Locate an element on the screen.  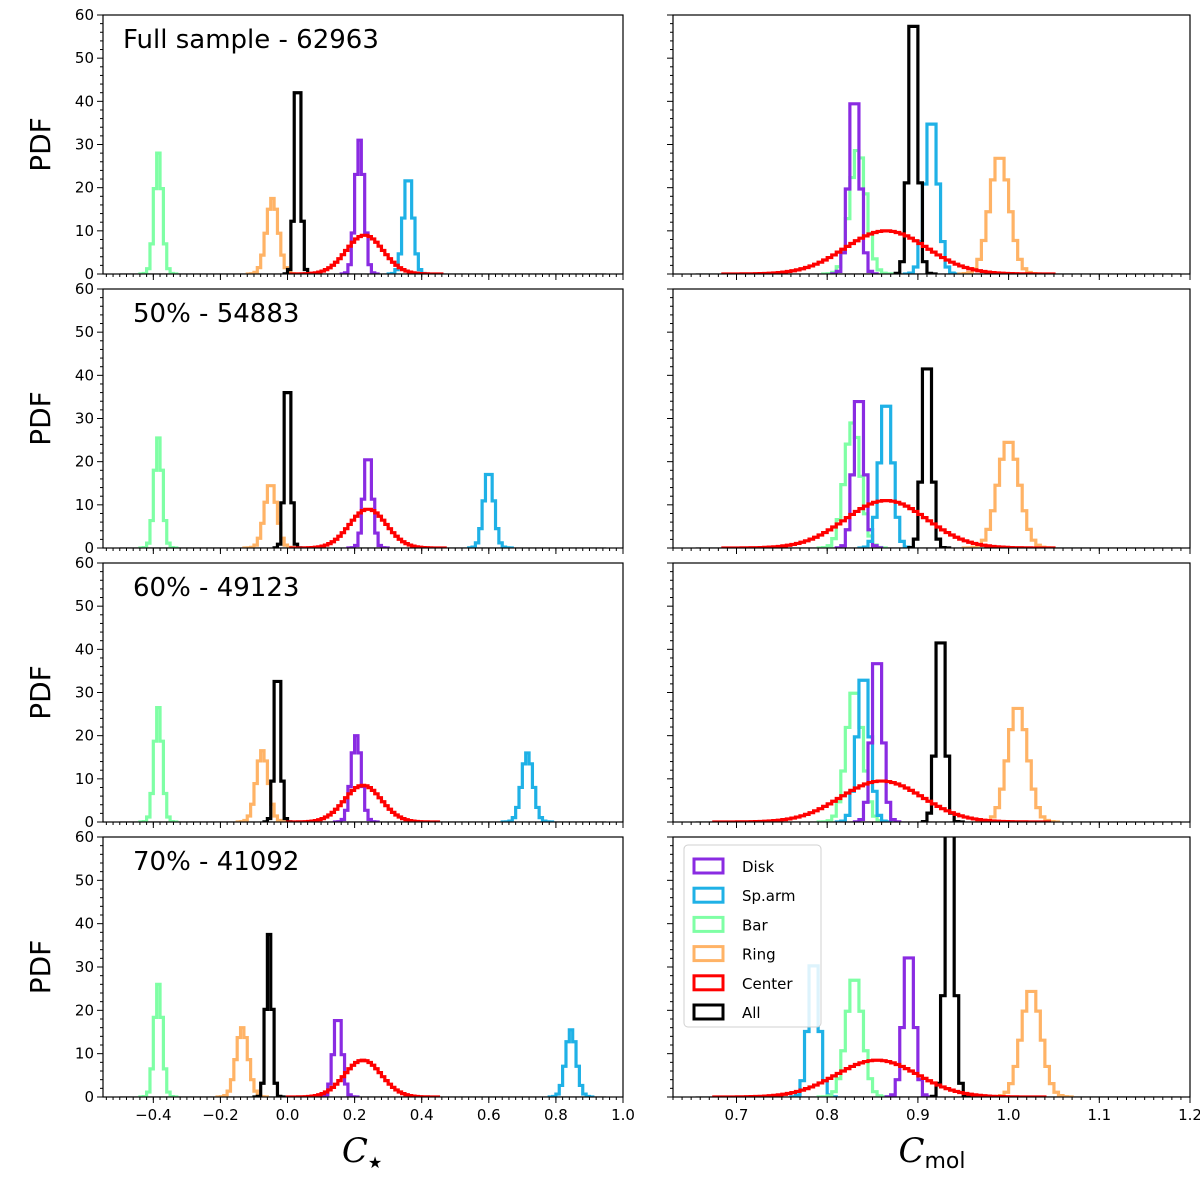
legend: Disk Sp.arm Bar Ring Center All is located at coordinates (752, 936).